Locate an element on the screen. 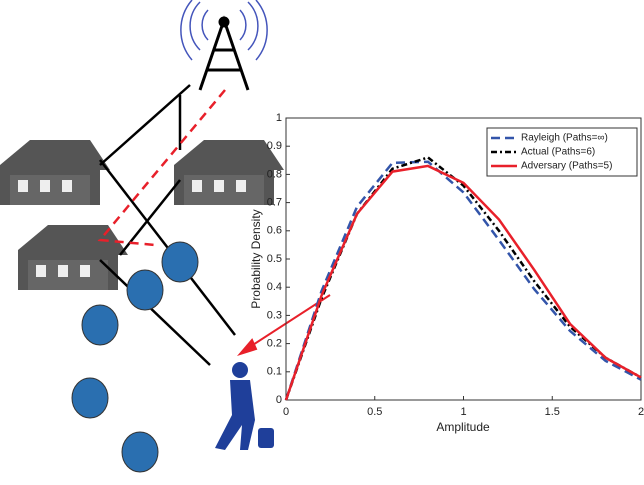  y-tick-label: 0.6 is located at coordinates (274, 231).